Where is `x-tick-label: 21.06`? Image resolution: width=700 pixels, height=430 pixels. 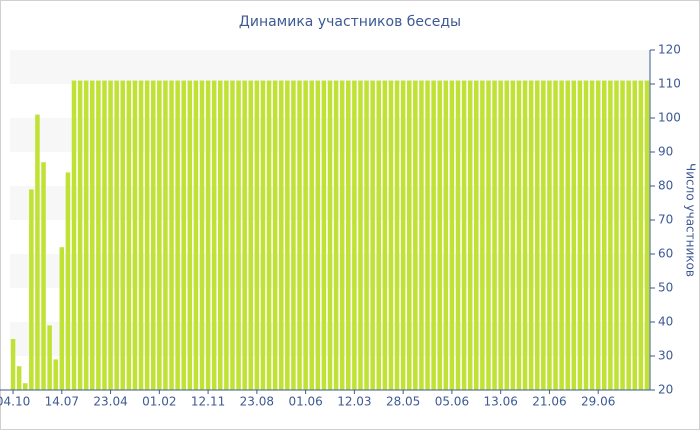 x-tick-label: 21.06 is located at coordinates (549, 402).